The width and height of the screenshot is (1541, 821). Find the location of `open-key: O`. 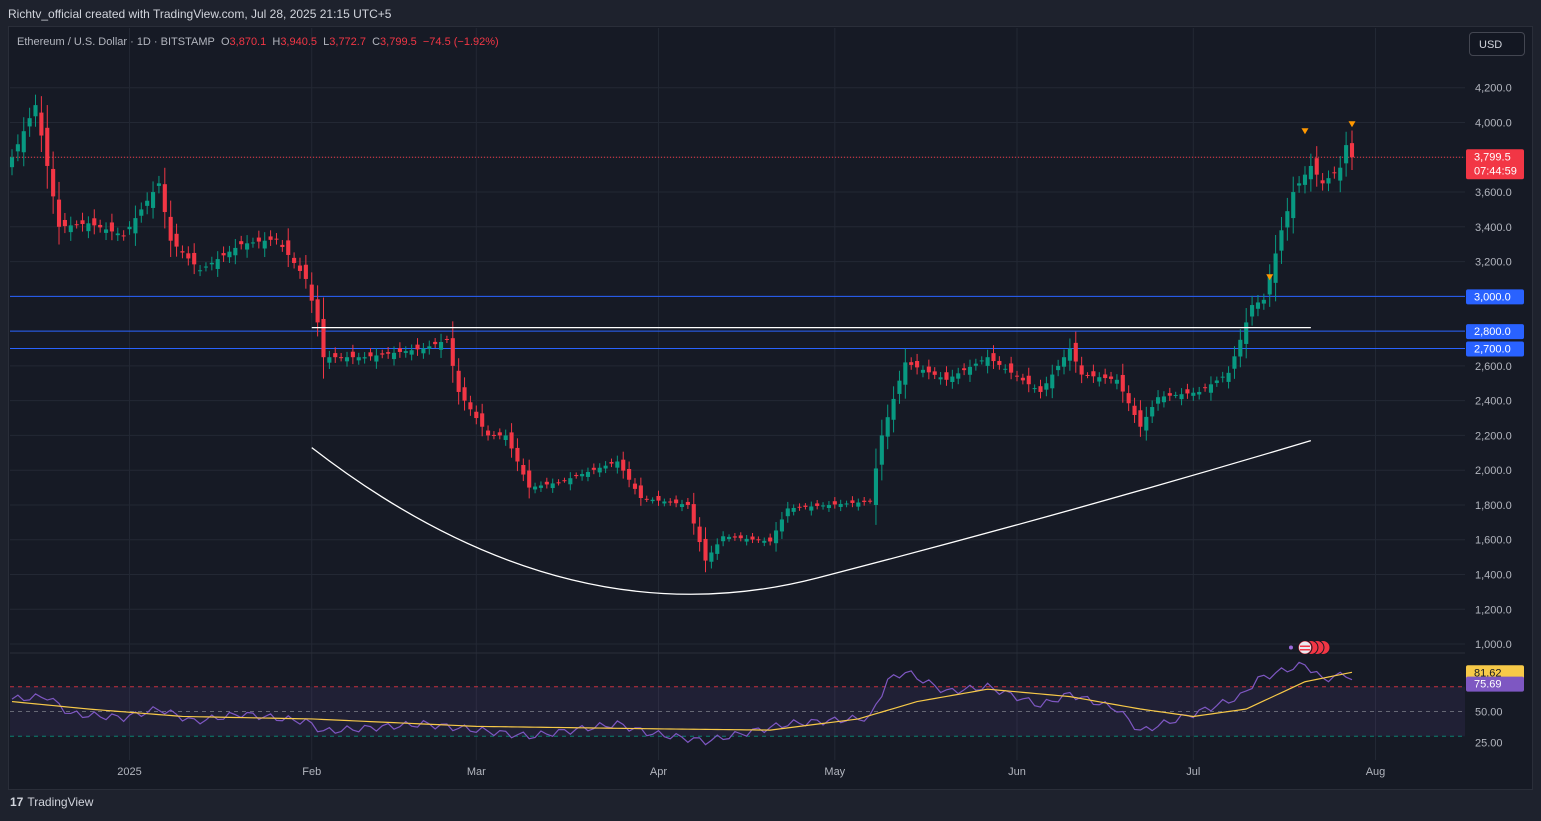

open-key: O is located at coordinates (225, 42).